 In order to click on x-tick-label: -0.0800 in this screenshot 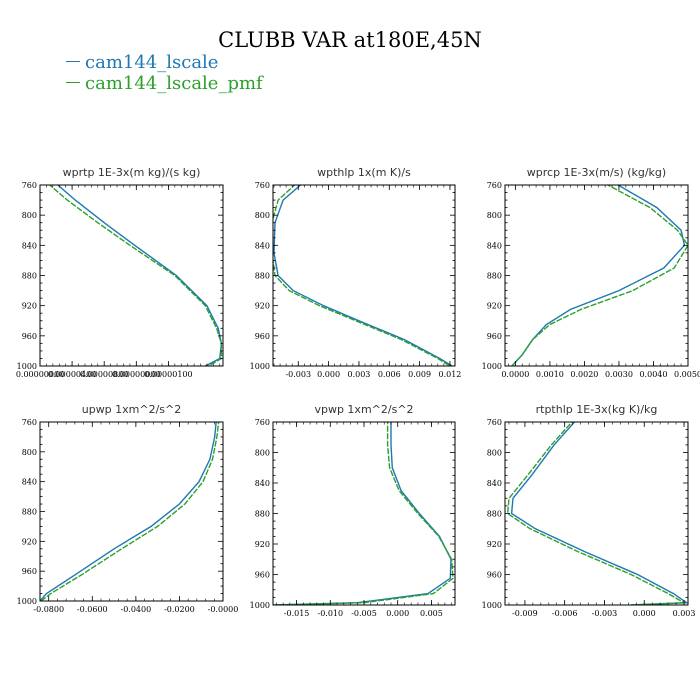, I will do `click(48, 609)`.